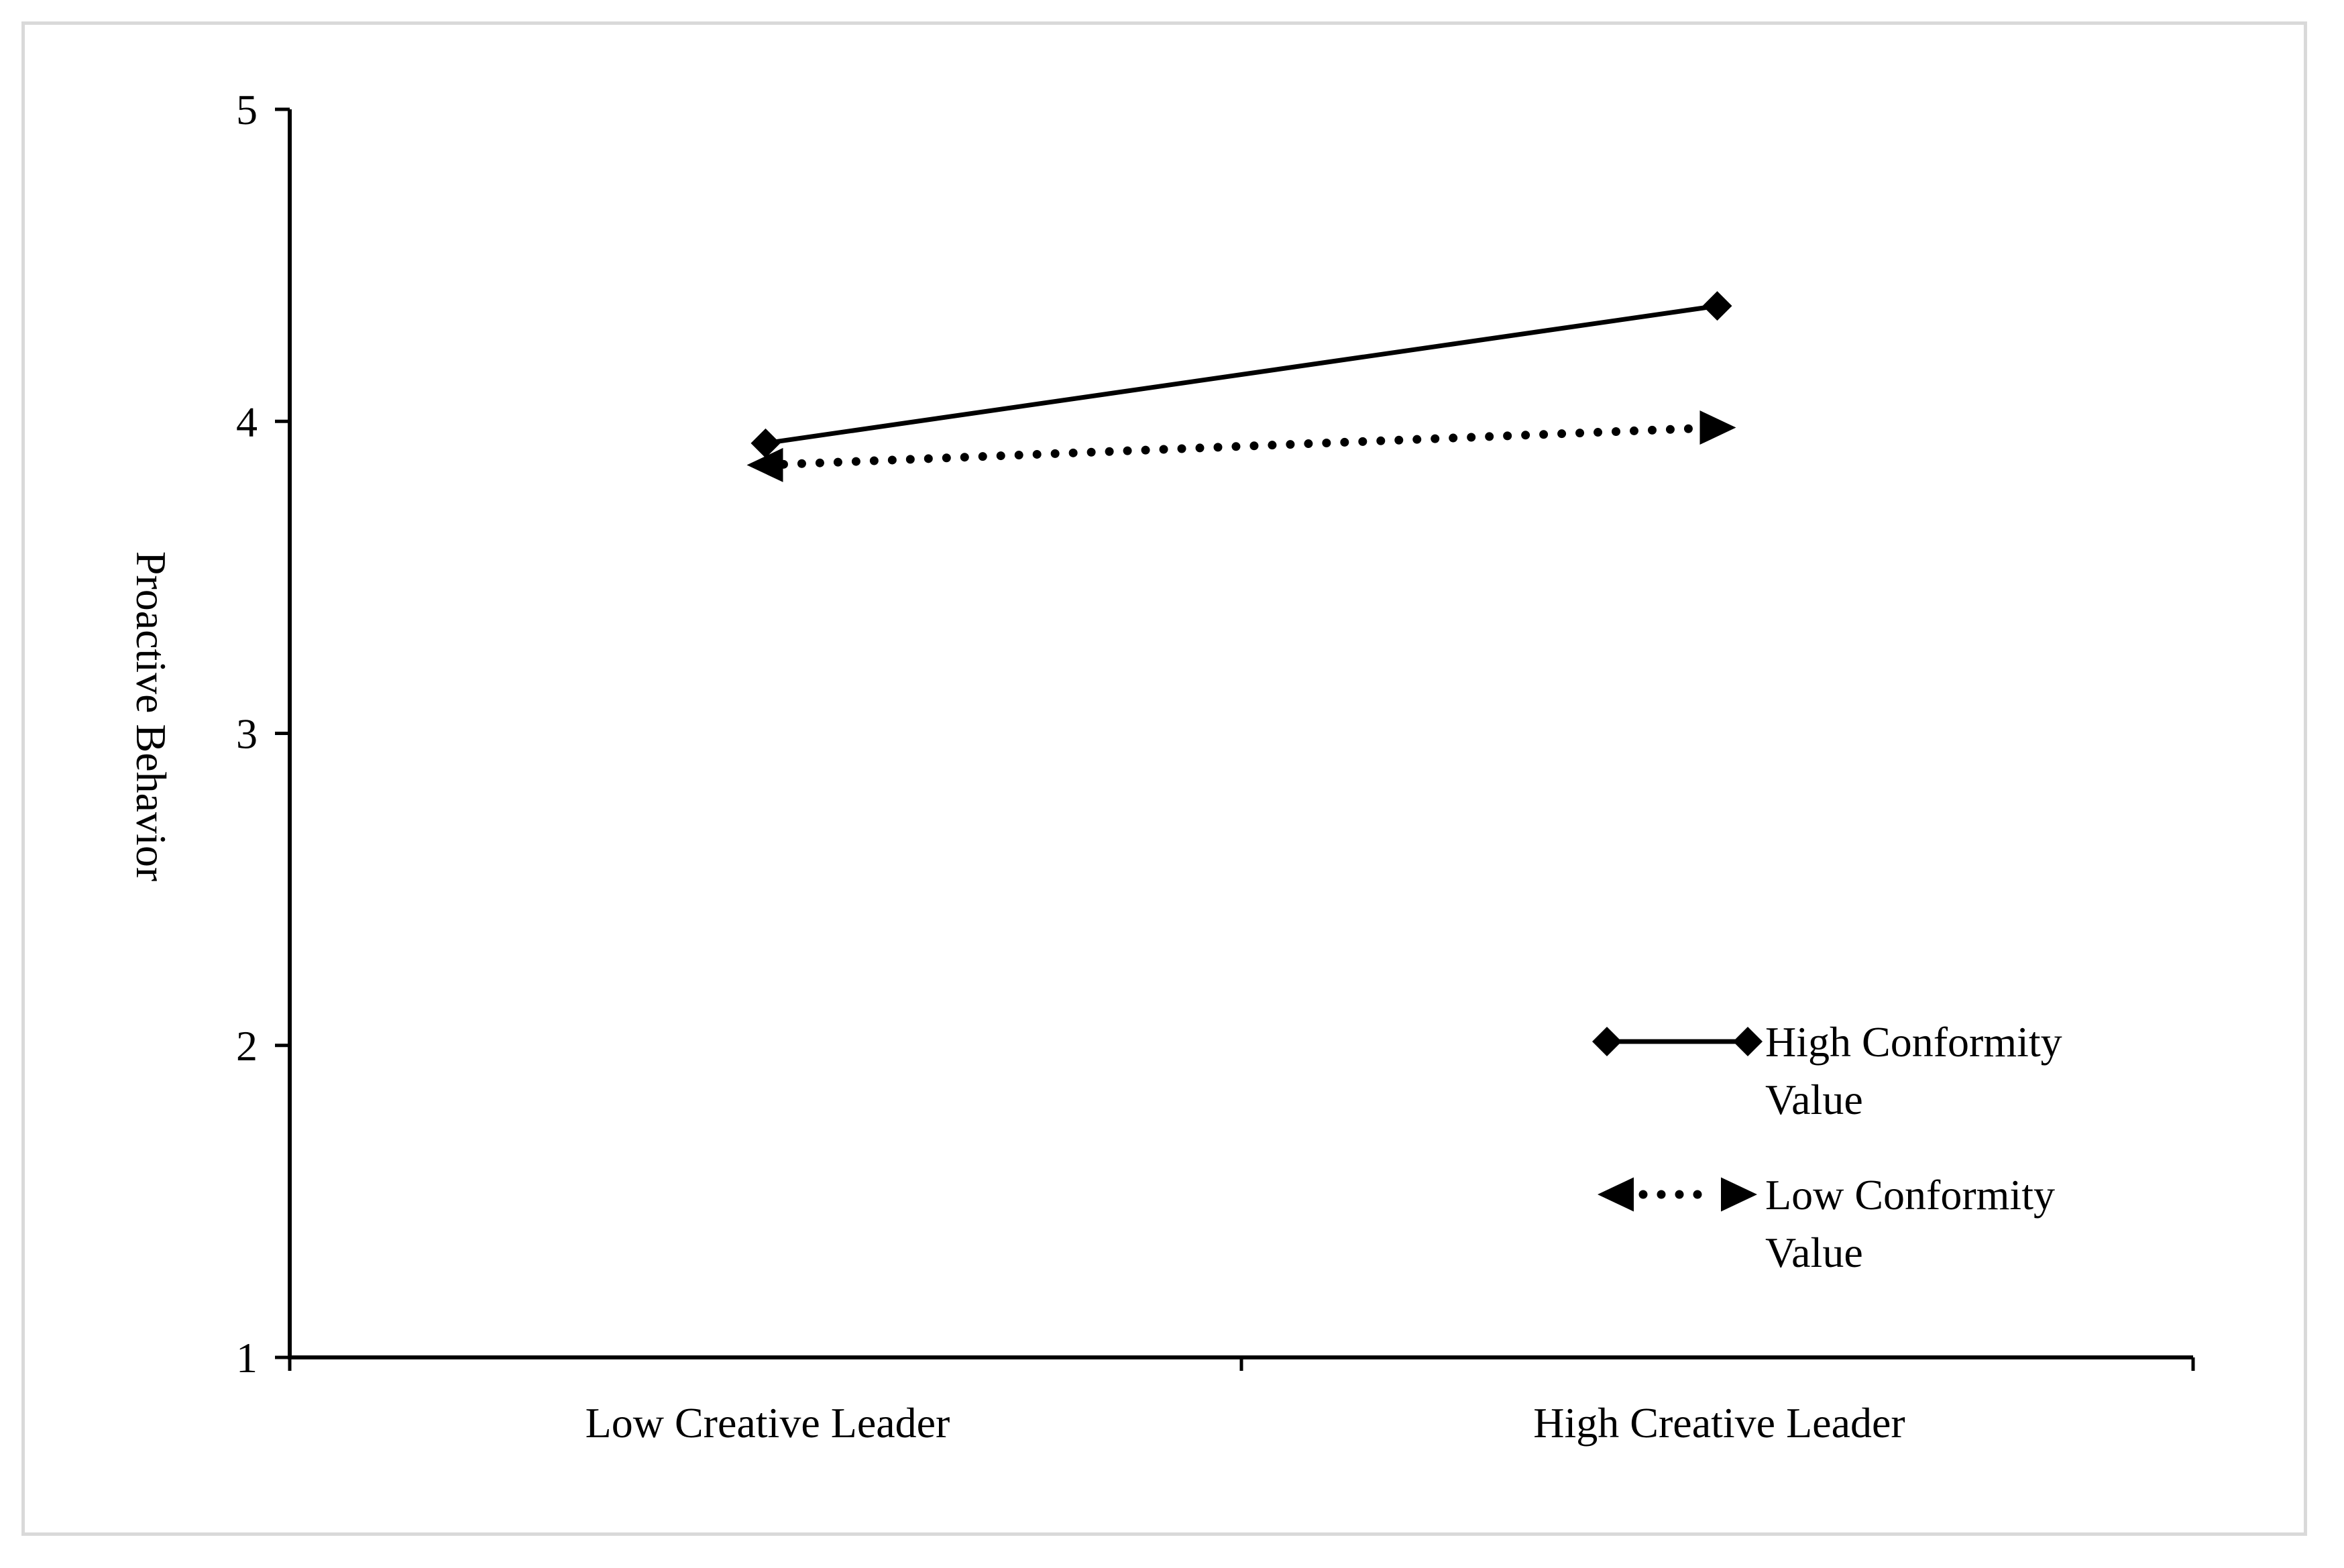 The image size is (2344, 1568). Describe the element at coordinates (1719, 1423) in the screenshot. I see `x-tick-label: High Creative Leader` at that location.